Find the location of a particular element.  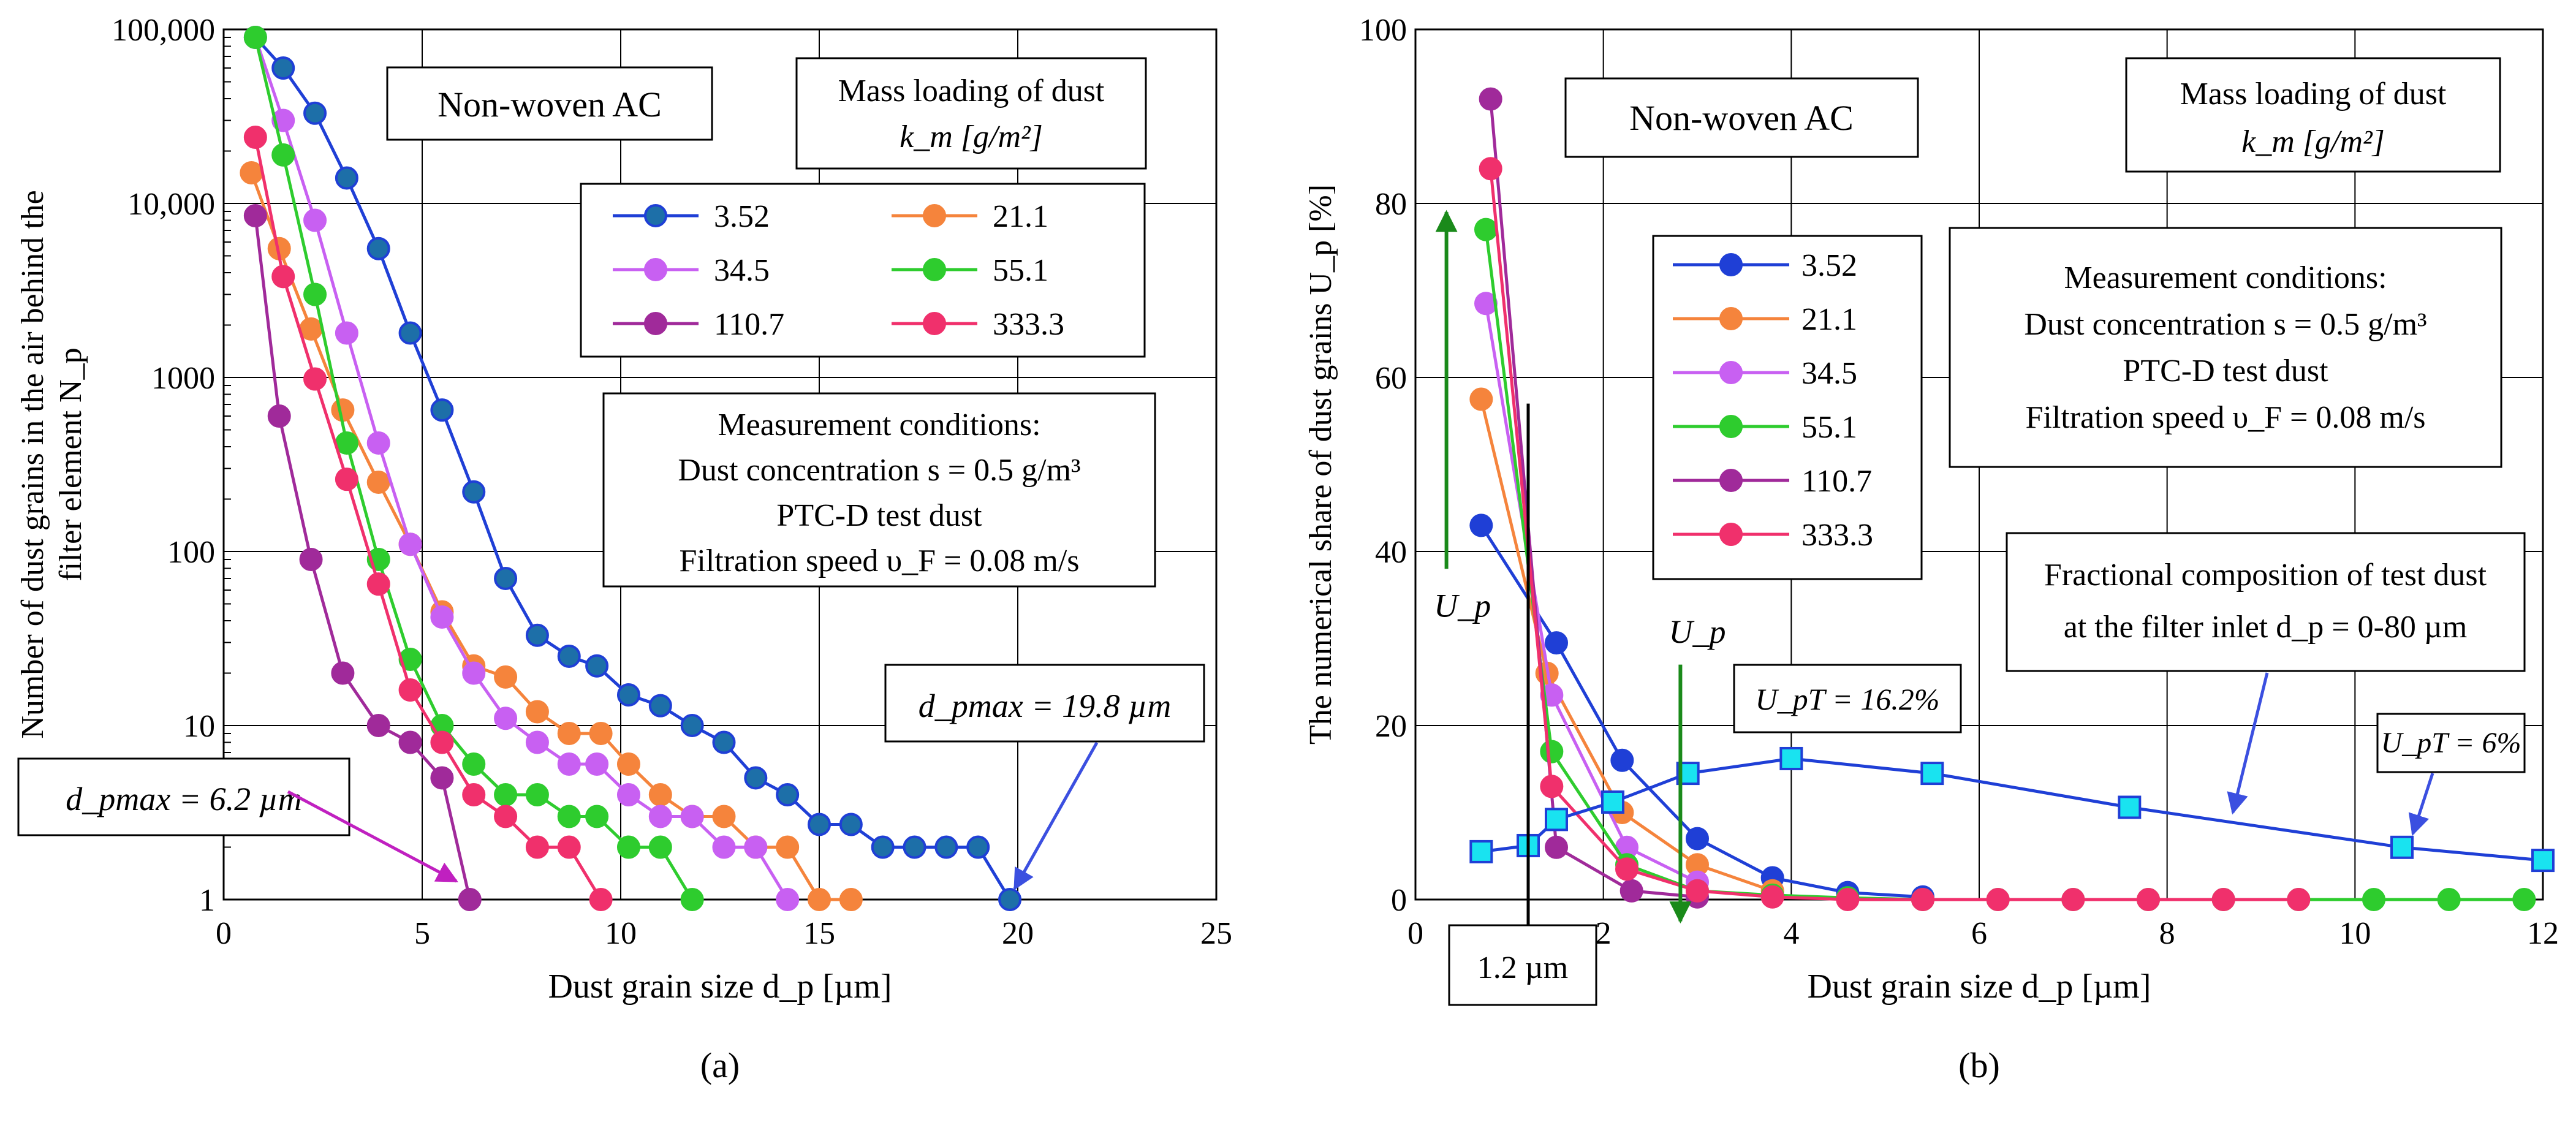

legend-box is located at coordinates (1787, 407).